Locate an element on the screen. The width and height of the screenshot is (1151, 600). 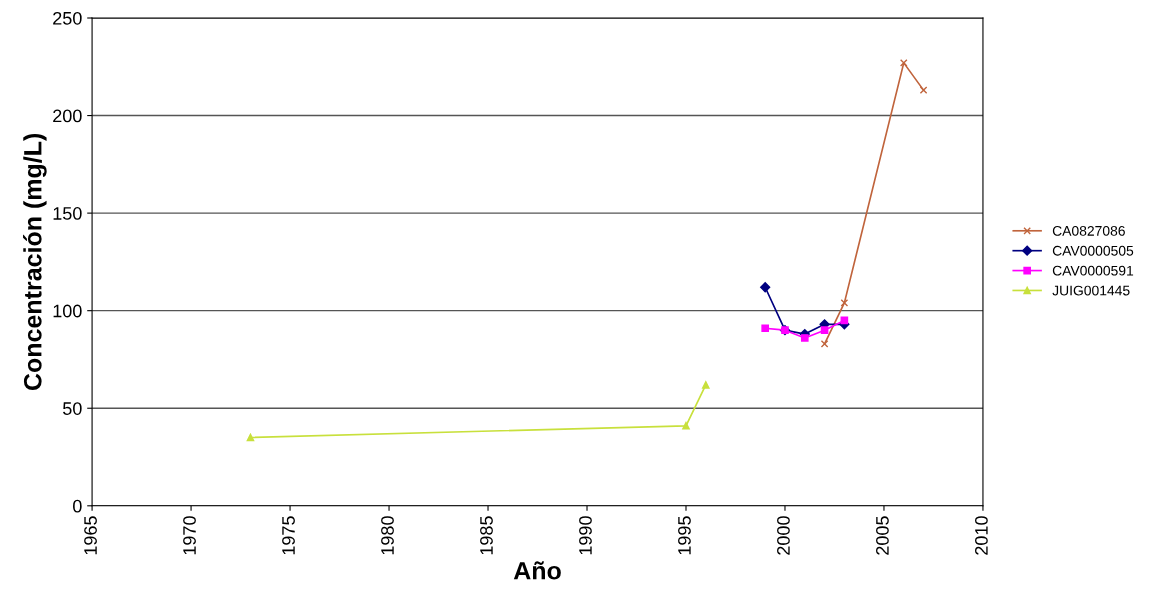
legend-label: CAV0000505 is located at coordinates (1093, 250).